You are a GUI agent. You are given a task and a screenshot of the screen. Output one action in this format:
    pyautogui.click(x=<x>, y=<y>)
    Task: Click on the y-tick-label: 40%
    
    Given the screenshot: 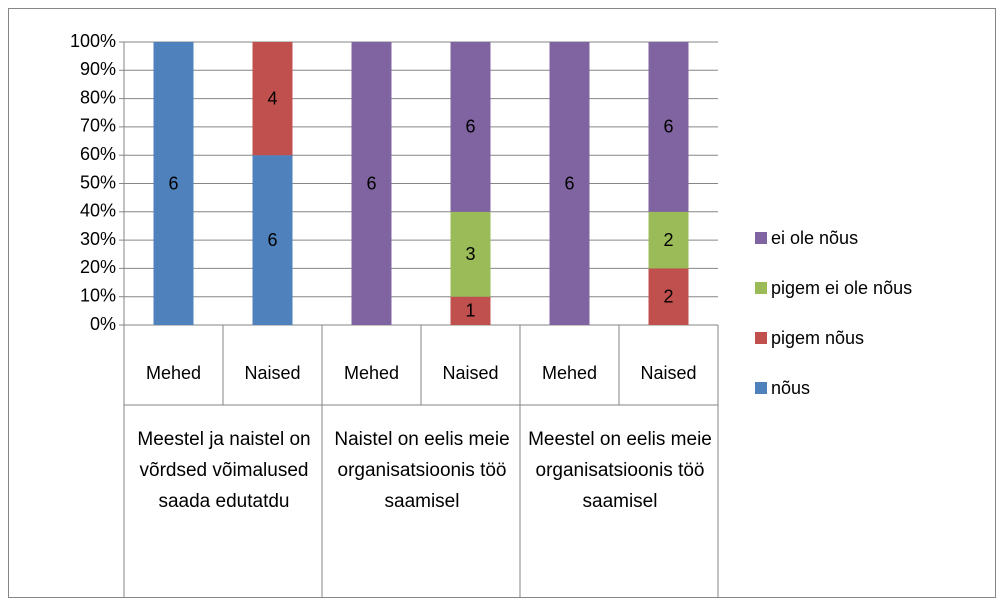 What is the action you would take?
    pyautogui.click(x=98, y=211)
    